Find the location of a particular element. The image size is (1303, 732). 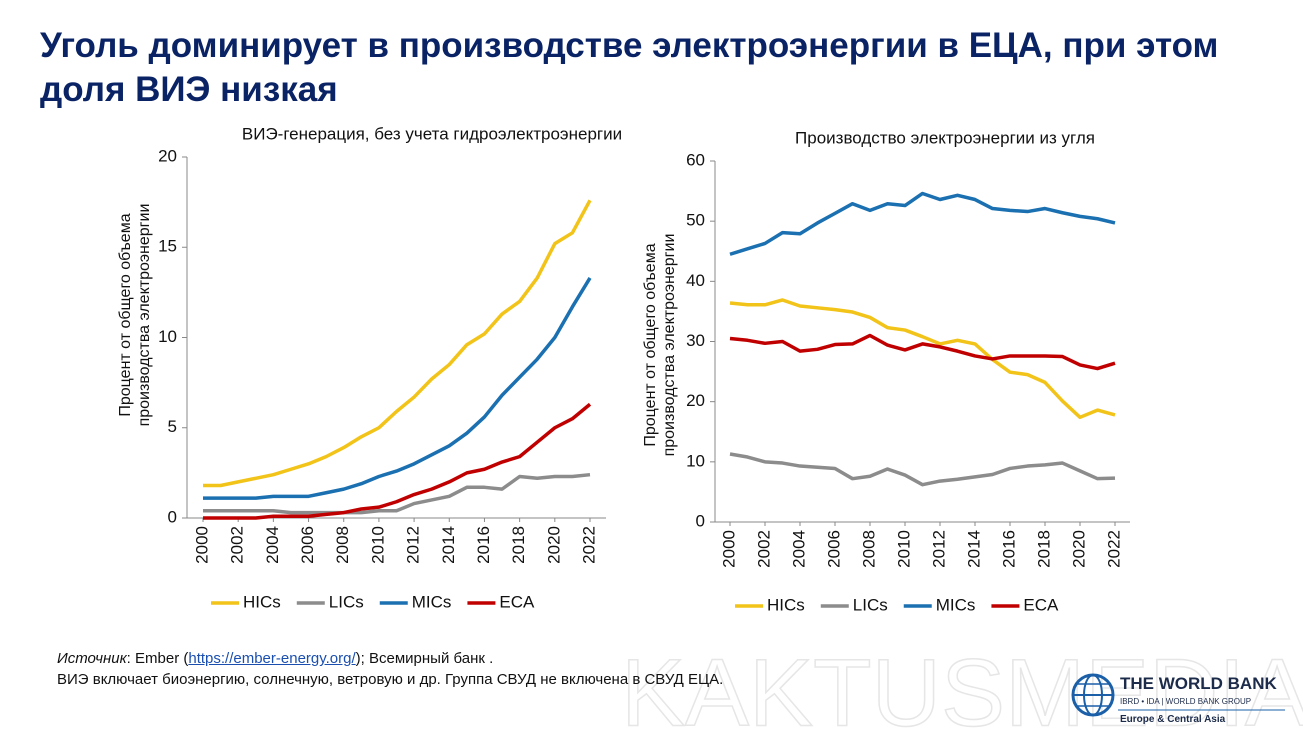

y-tick-label: 30 is located at coordinates (695, 340).